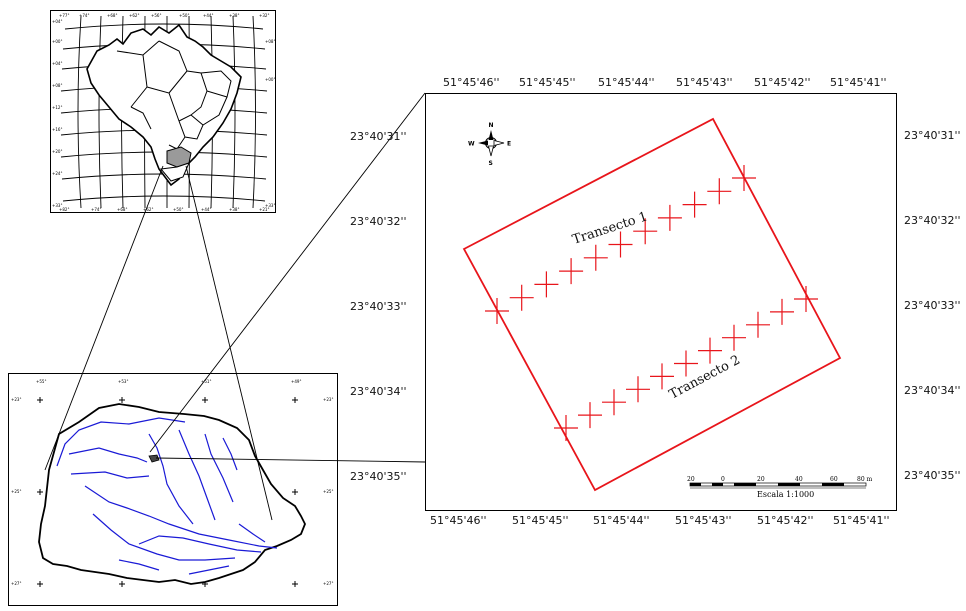  What do you see at coordinates (491, 125) in the screenshot?
I see `compass-n: N` at bounding box center [491, 125].